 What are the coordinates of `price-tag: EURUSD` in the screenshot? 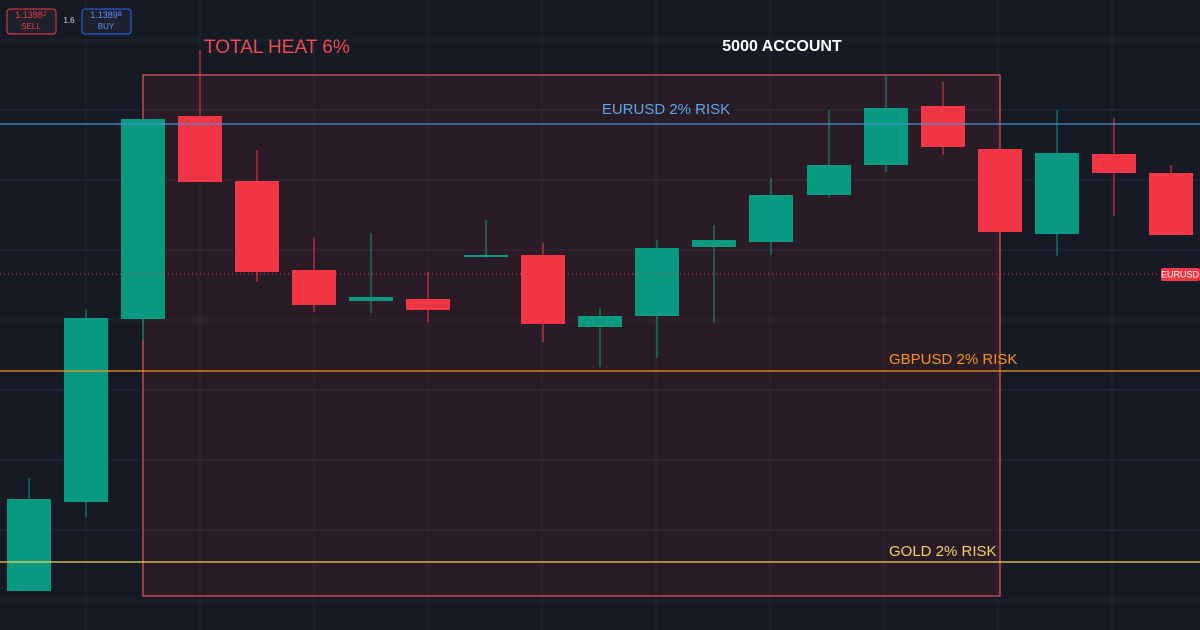 It's located at (1180, 274).